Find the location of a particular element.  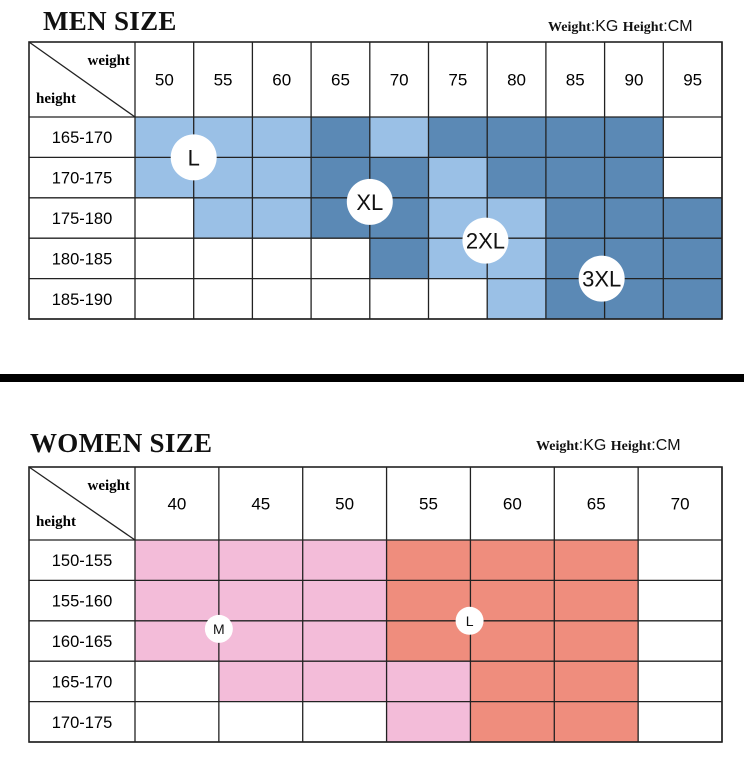

men-height-unit-label: Height is located at coordinates (643, 27).